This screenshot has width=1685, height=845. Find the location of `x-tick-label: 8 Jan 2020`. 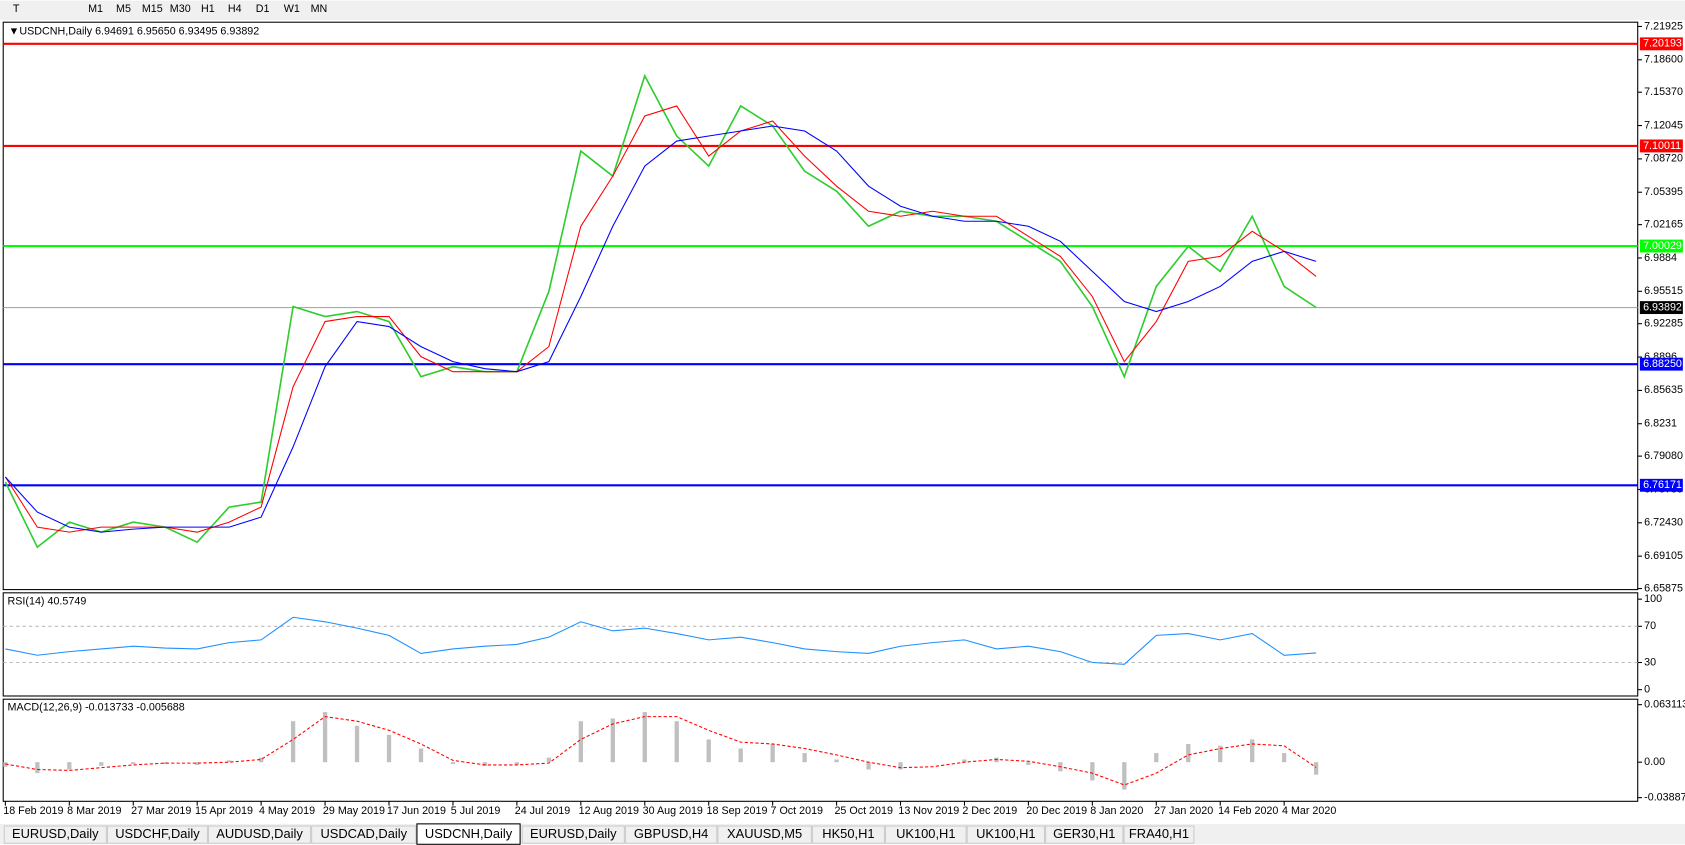

x-tick-label: 8 Jan 2020 is located at coordinates (1116, 811).